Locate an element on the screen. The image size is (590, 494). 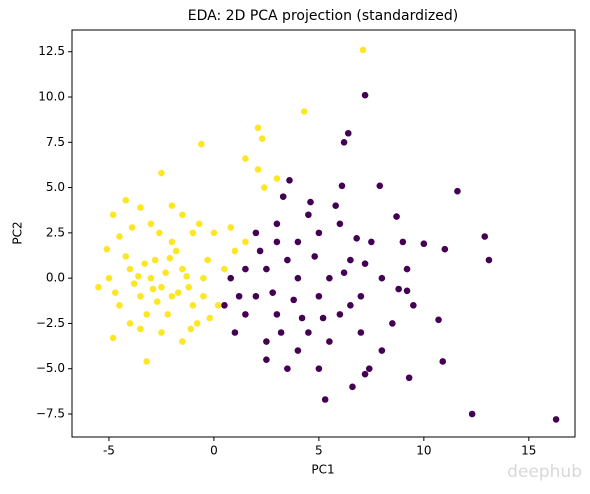
y-tick-label: −2.5 is located at coordinates (50, 323).